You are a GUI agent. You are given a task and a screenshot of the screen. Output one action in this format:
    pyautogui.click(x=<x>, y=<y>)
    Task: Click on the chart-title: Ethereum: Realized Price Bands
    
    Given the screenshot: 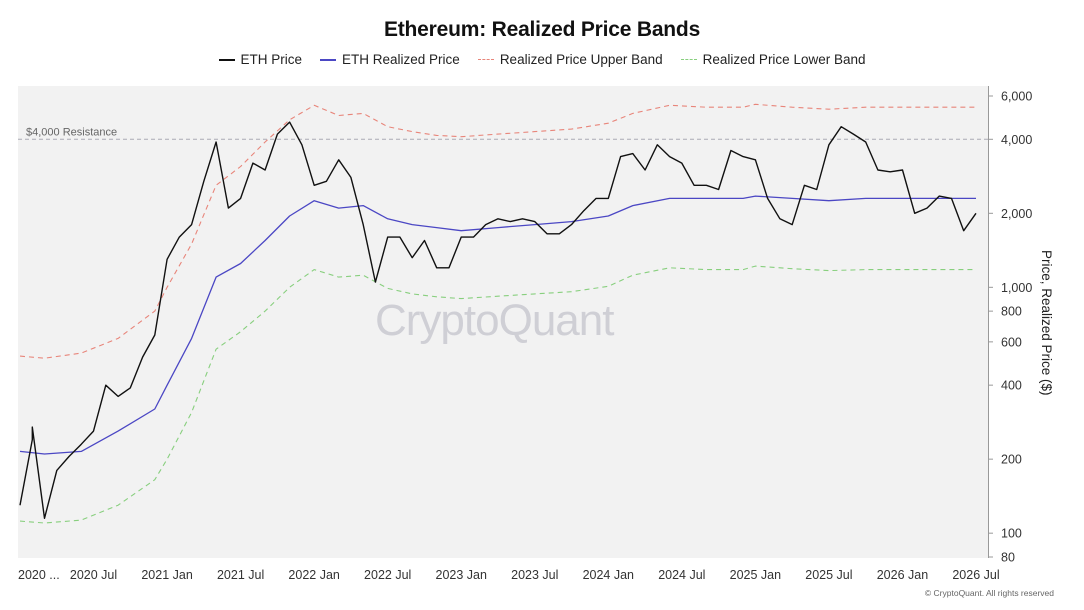 What is the action you would take?
    pyautogui.click(x=542, y=29)
    